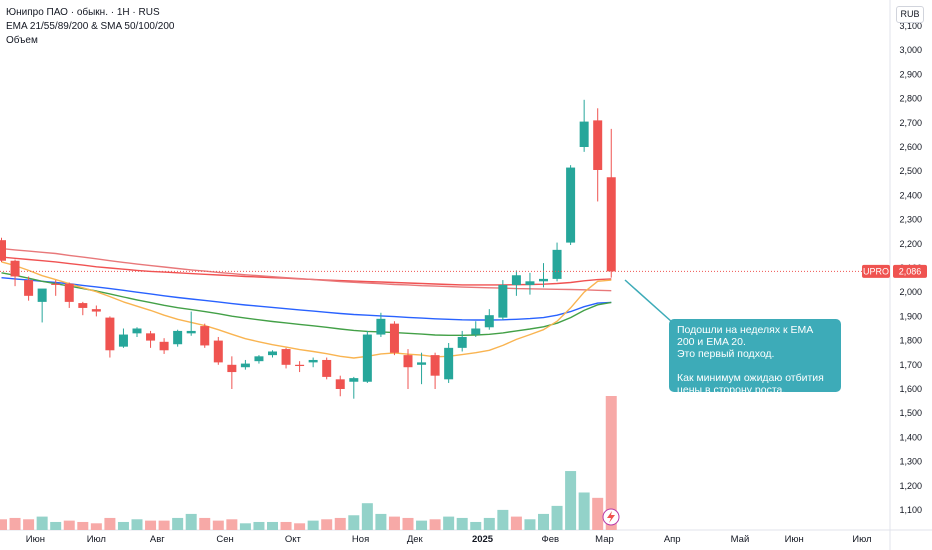 The height and width of the screenshot is (550, 932). I want to click on y-tick-label: 2,800, so click(910, 99).